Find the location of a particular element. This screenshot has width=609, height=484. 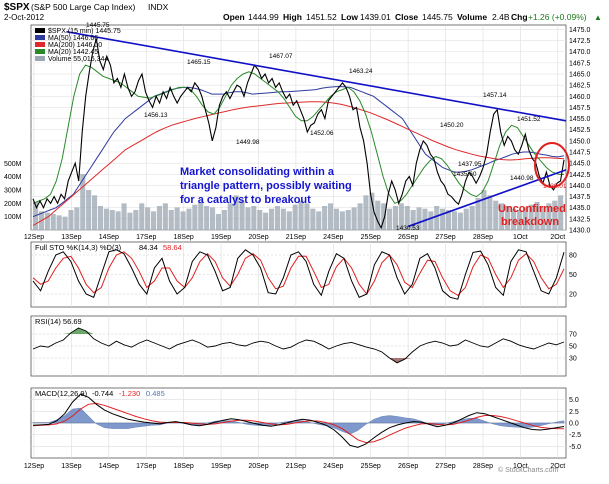

macd-series: -5.0 -2.5 0.0 2.5 5.0 is located at coordinates (306, 422).